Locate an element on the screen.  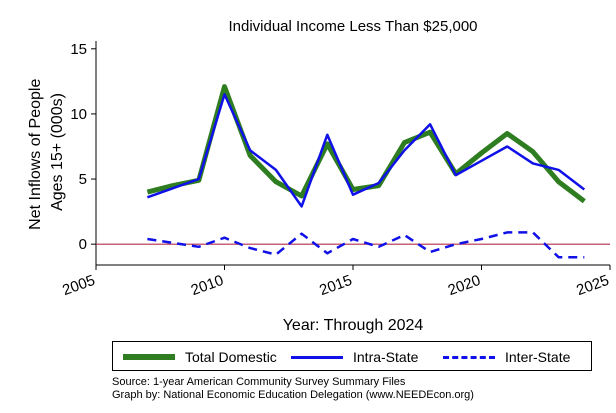
x-tick-label: 2025 is located at coordinates (592, 285).